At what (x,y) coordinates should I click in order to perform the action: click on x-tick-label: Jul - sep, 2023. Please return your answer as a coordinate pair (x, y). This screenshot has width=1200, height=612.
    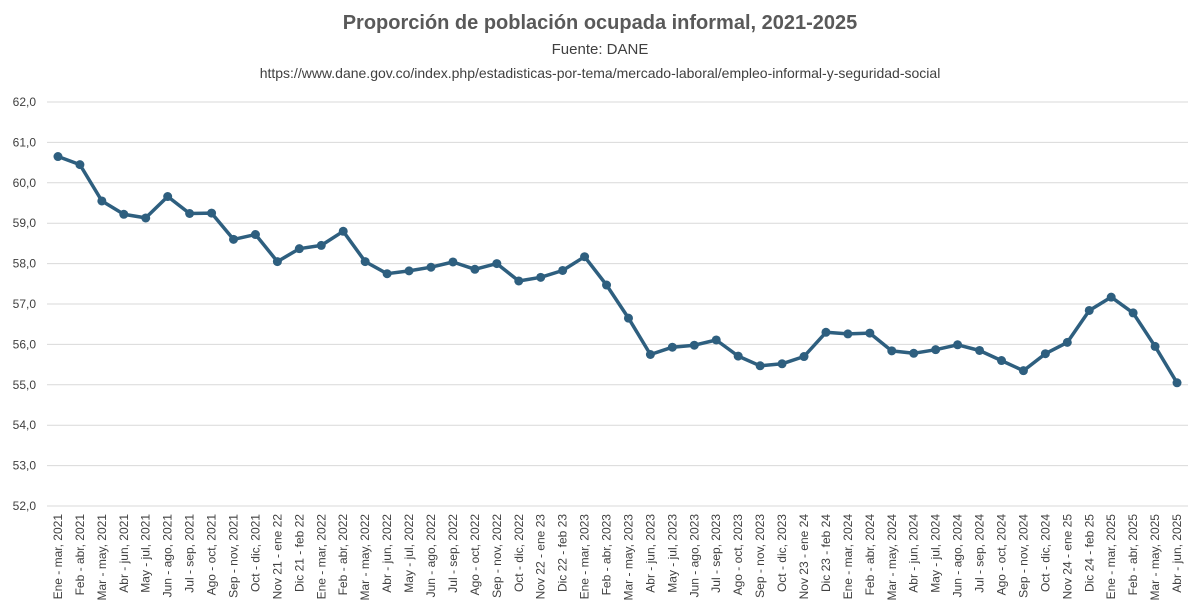
    Looking at the image, I should click on (716, 553).